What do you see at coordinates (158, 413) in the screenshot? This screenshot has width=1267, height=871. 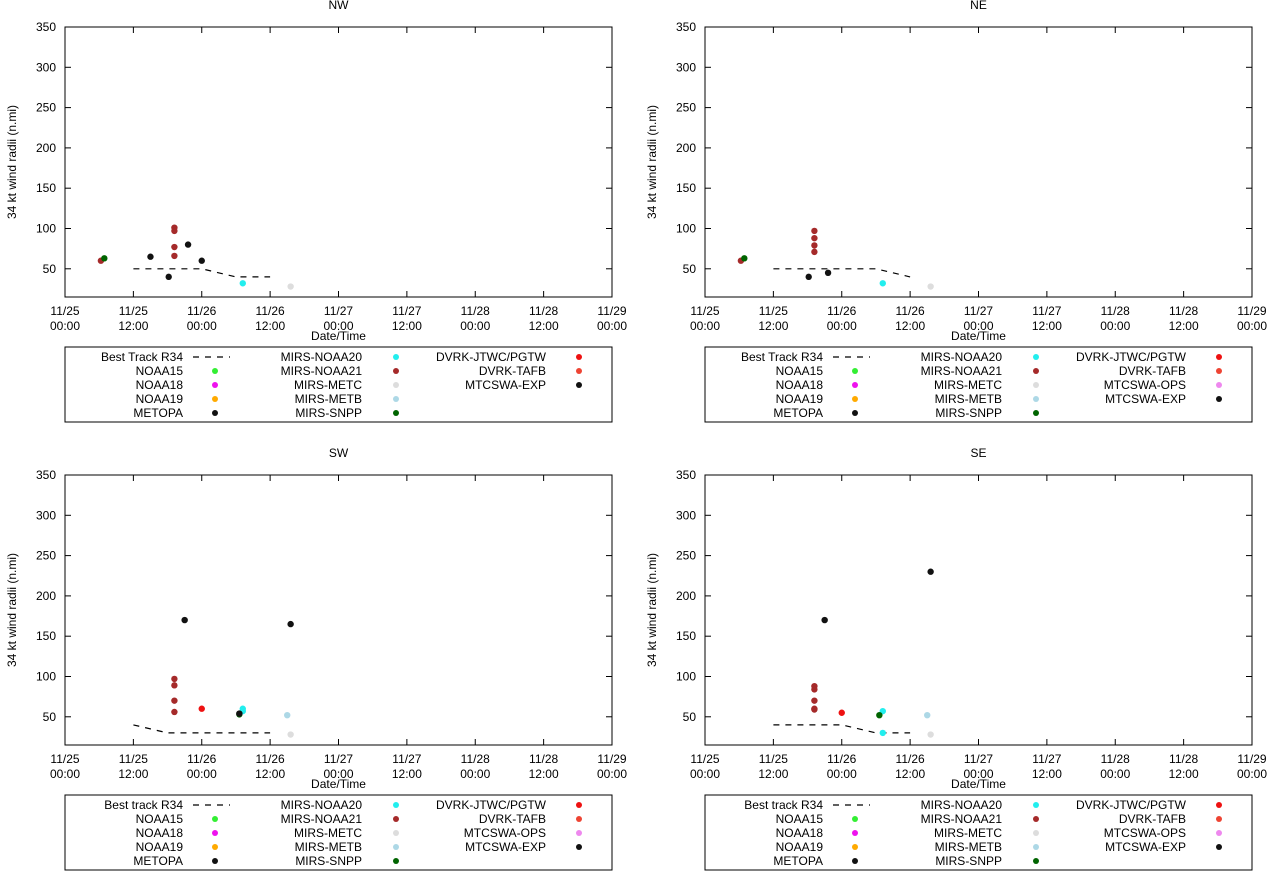 I see `legend-label-metopa: METOPA` at bounding box center [158, 413].